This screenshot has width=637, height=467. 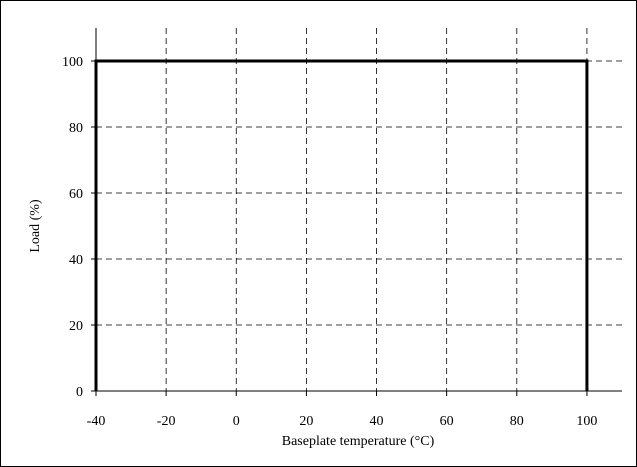 I want to click on y-tick-label: 80, so click(x=76, y=128).